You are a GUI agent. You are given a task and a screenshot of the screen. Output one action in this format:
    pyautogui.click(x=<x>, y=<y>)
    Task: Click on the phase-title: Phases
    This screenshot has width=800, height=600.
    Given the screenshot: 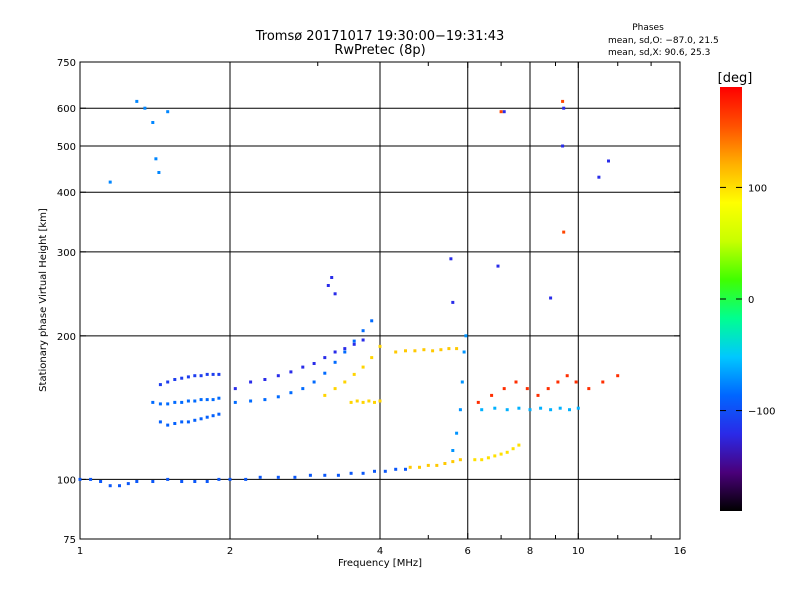 What is the action you would take?
    pyautogui.click(x=648, y=28)
    